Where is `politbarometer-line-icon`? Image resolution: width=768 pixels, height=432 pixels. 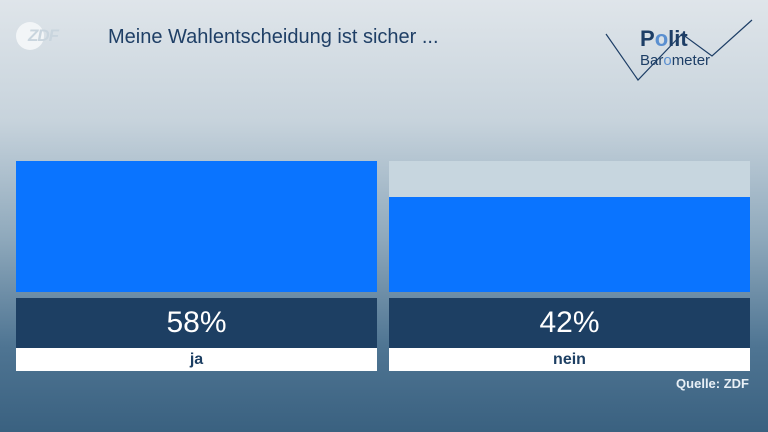 politbarometer-line-icon is located at coordinates (679, 50).